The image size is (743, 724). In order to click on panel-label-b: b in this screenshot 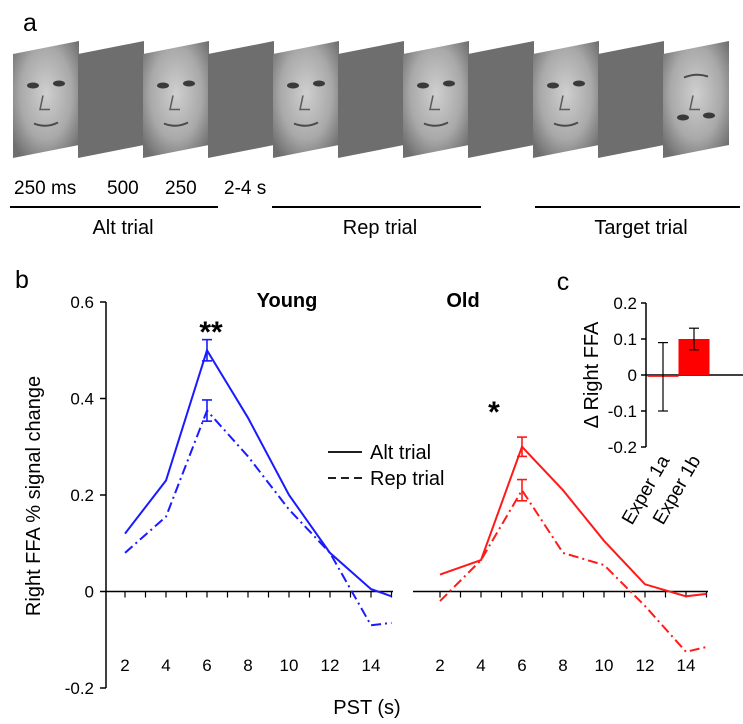, I will do `click(22, 280)`.